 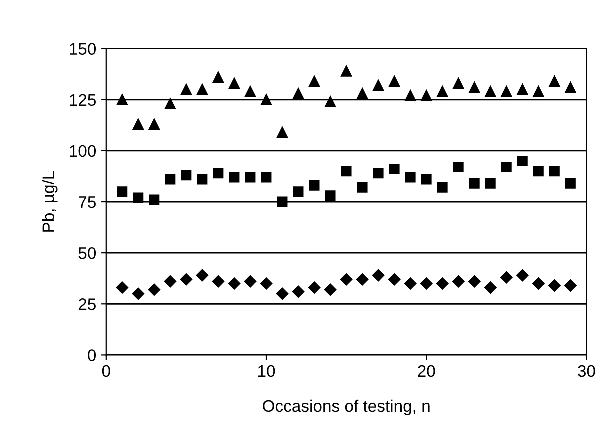 What do you see at coordinates (92, 356) in the screenshot?
I see `y-tick-label: 0` at bounding box center [92, 356].